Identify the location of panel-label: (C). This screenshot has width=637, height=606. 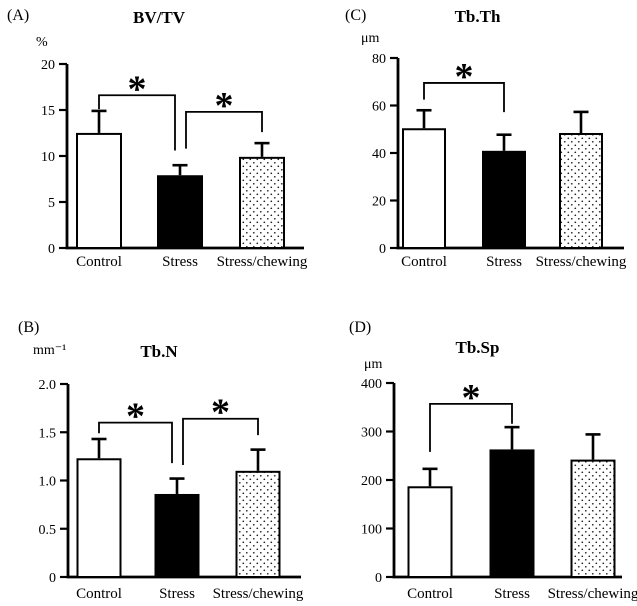
(356, 15).